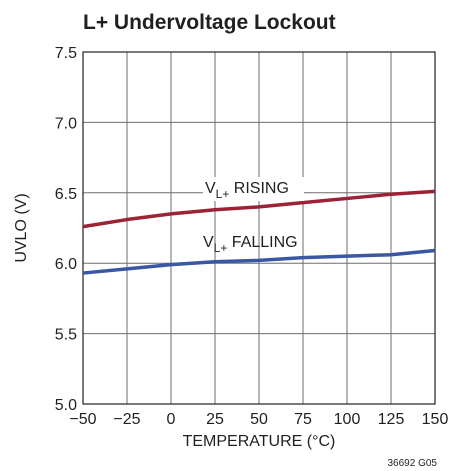  Describe the element at coordinates (66, 405) in the screenshot. I see `y-tick-label: 5.0` at that location.